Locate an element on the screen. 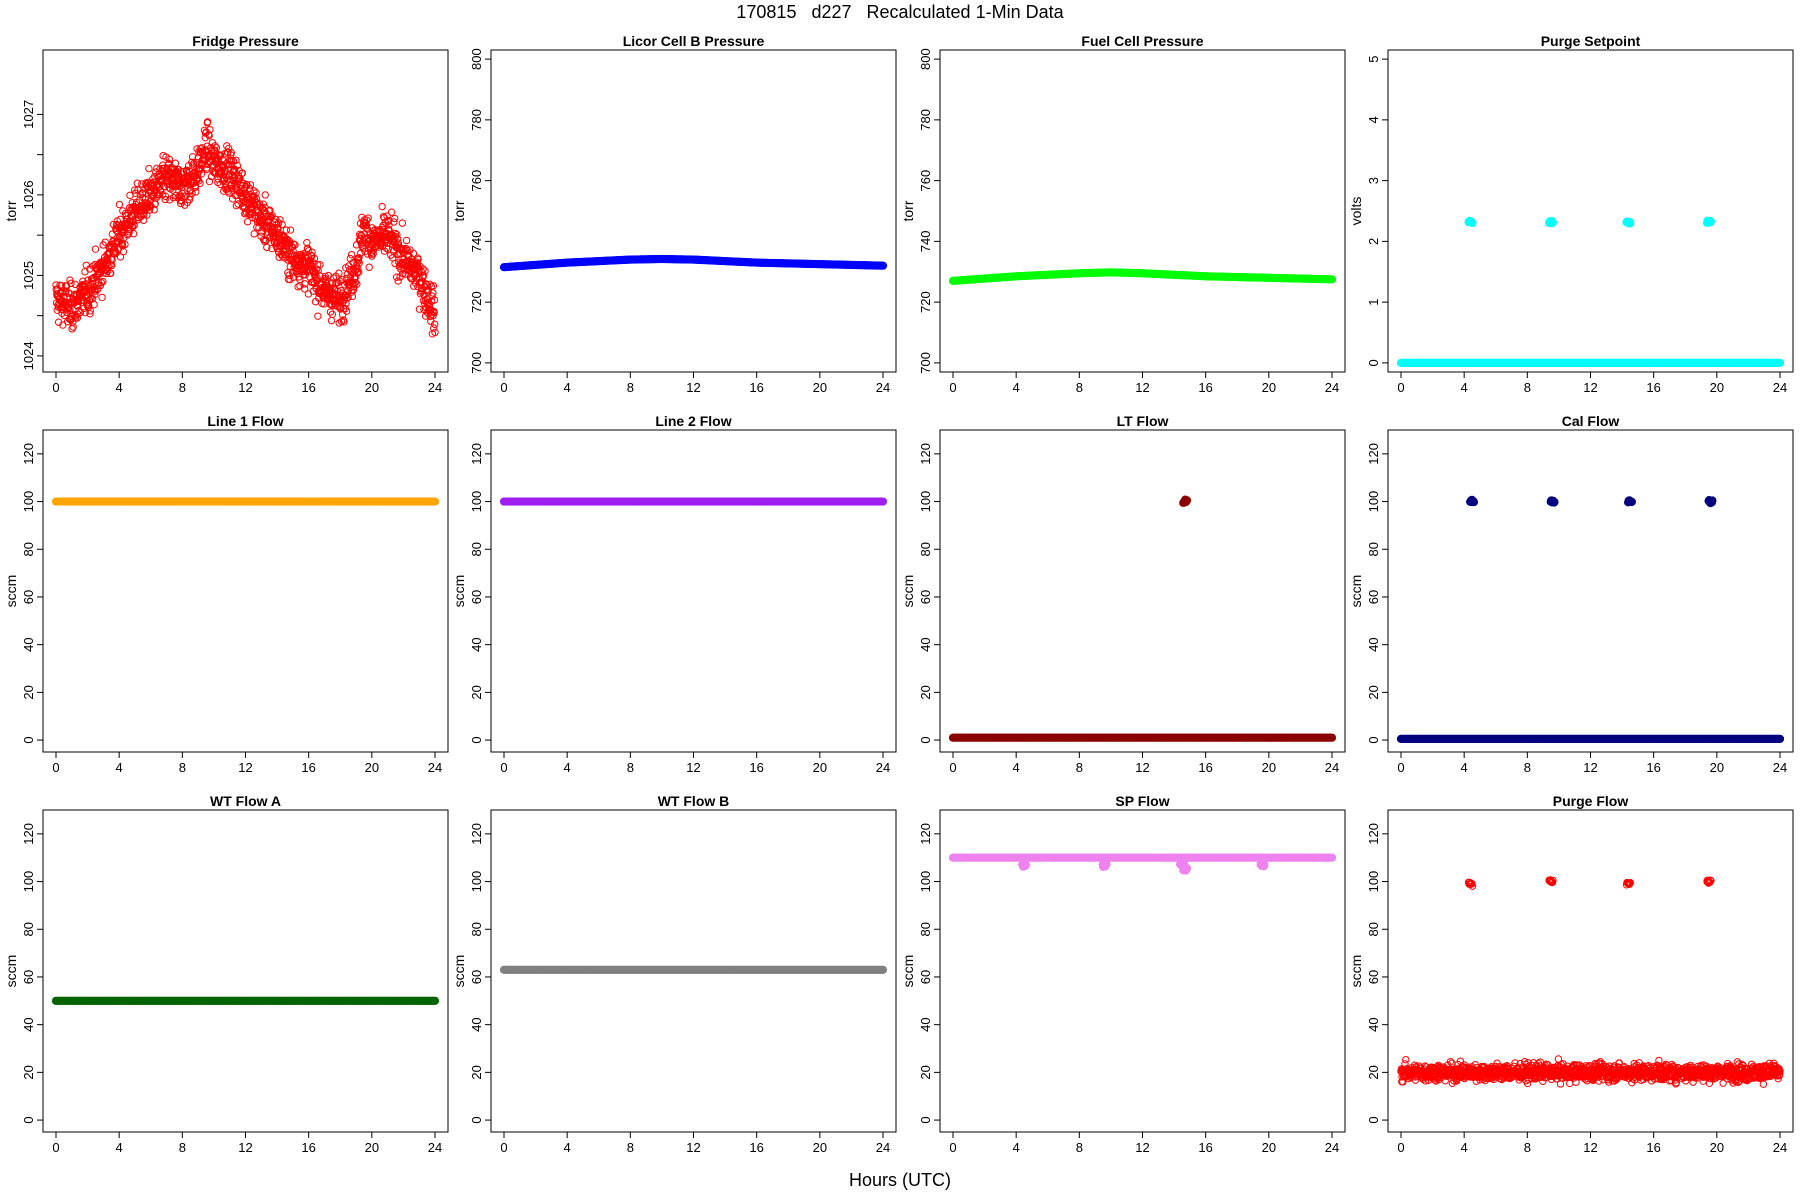 The width and height of the screenshot is (1800, 1200). x-tick-label: 8 is located at coordinates (1527, 1147).